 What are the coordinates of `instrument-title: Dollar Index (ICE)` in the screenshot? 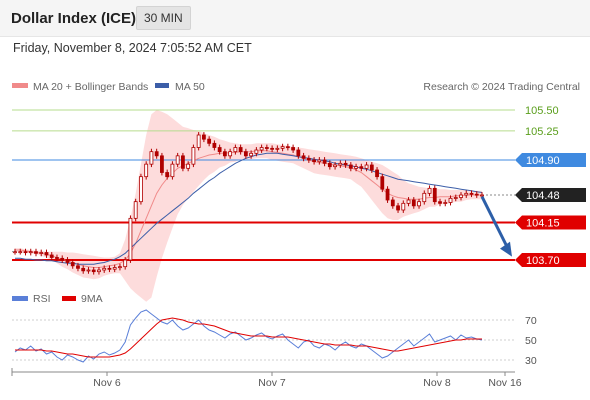 It's located at (74, 18).